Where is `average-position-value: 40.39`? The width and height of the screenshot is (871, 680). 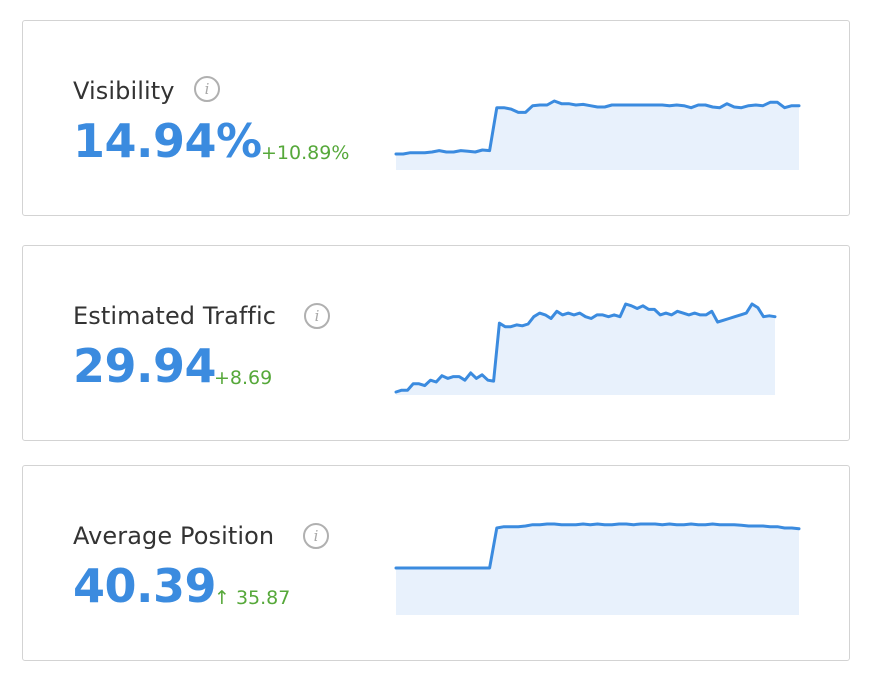 average-position-value: 40.39 is located at coordinates (145, 586).